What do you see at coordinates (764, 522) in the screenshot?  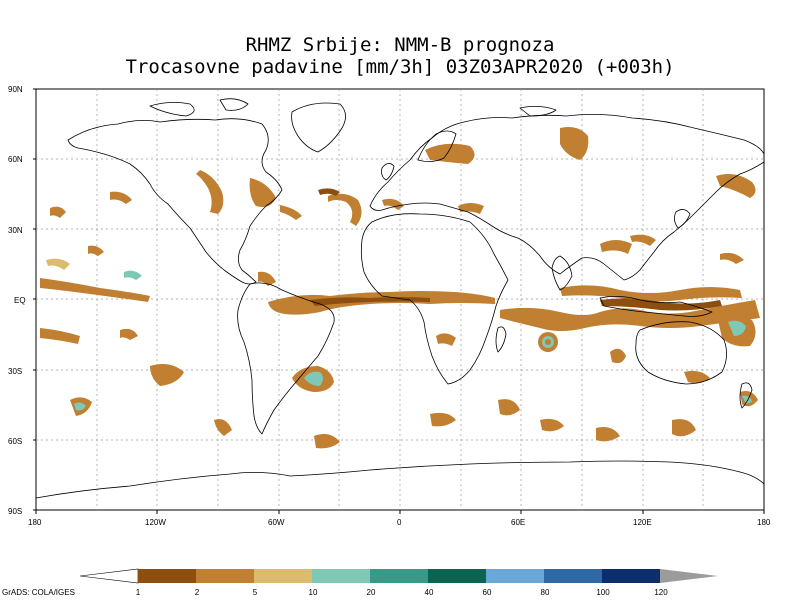 I see `lon-label-180e: 180` at bounding box center [764, 522].